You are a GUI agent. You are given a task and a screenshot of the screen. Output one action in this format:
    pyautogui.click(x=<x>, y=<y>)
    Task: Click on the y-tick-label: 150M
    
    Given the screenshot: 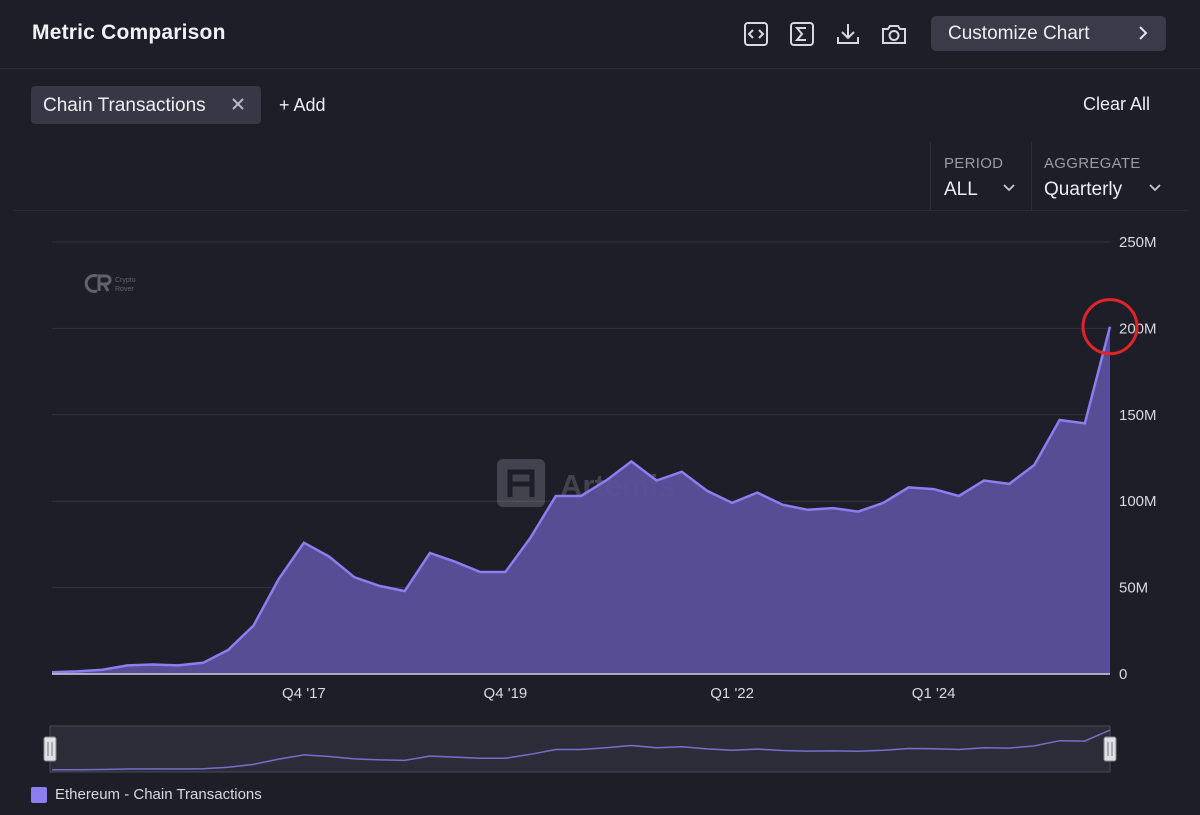 What is the action you would take?
    pyautogui.click(x=1138, y=415)
    